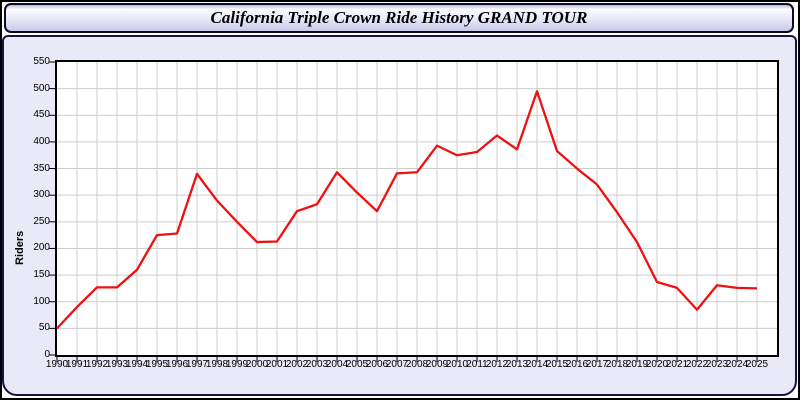 The image size is (800, 400). I want to click on y-tick-label: 150, so click(41, 275).